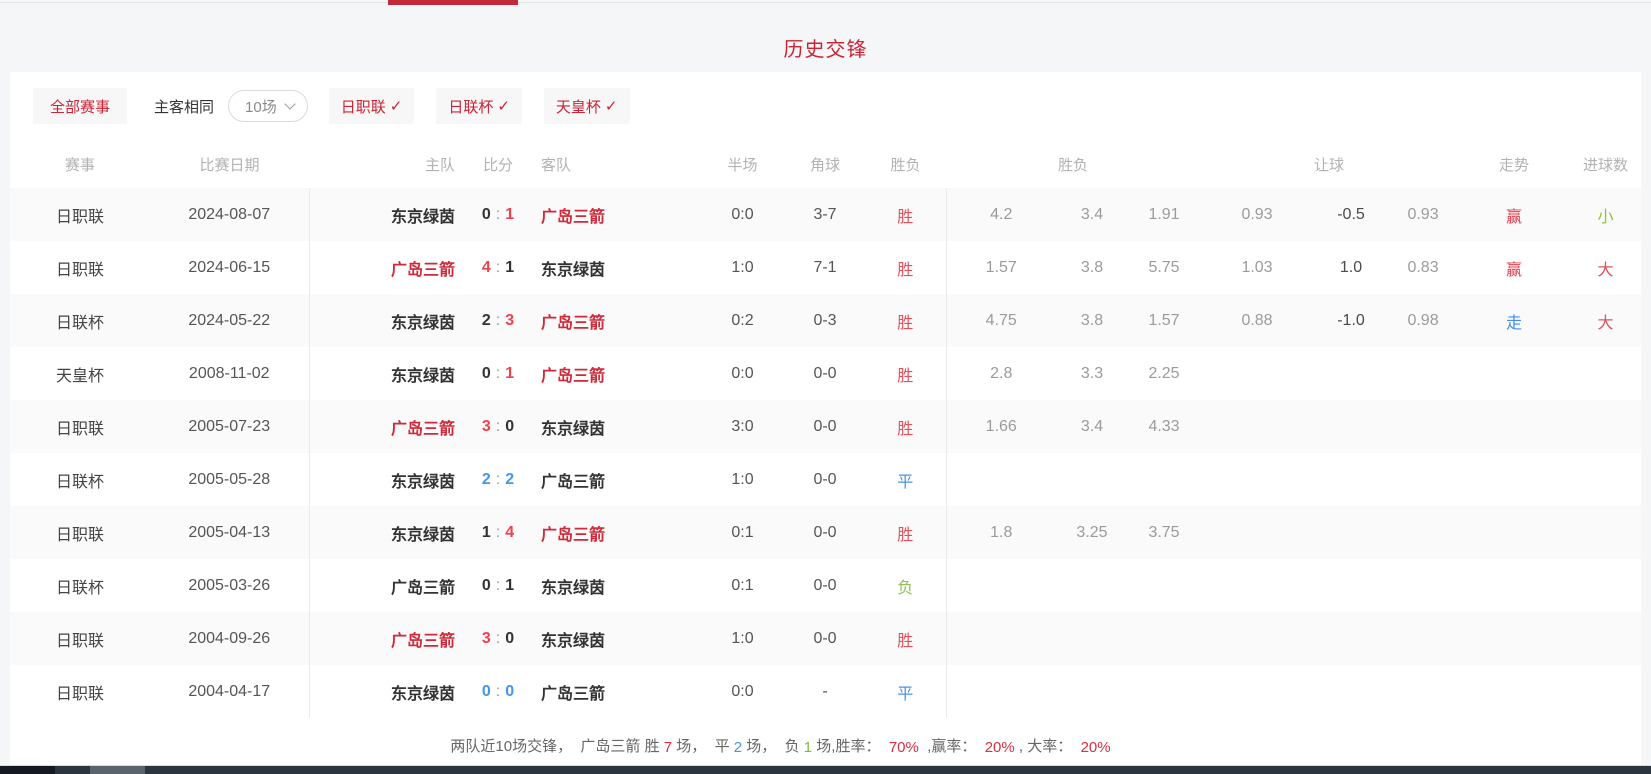  Describe the element at coordinates (1001, 214) in the screenshot. I see `win-draw-lose-odds-cell: 4.2` at that location.